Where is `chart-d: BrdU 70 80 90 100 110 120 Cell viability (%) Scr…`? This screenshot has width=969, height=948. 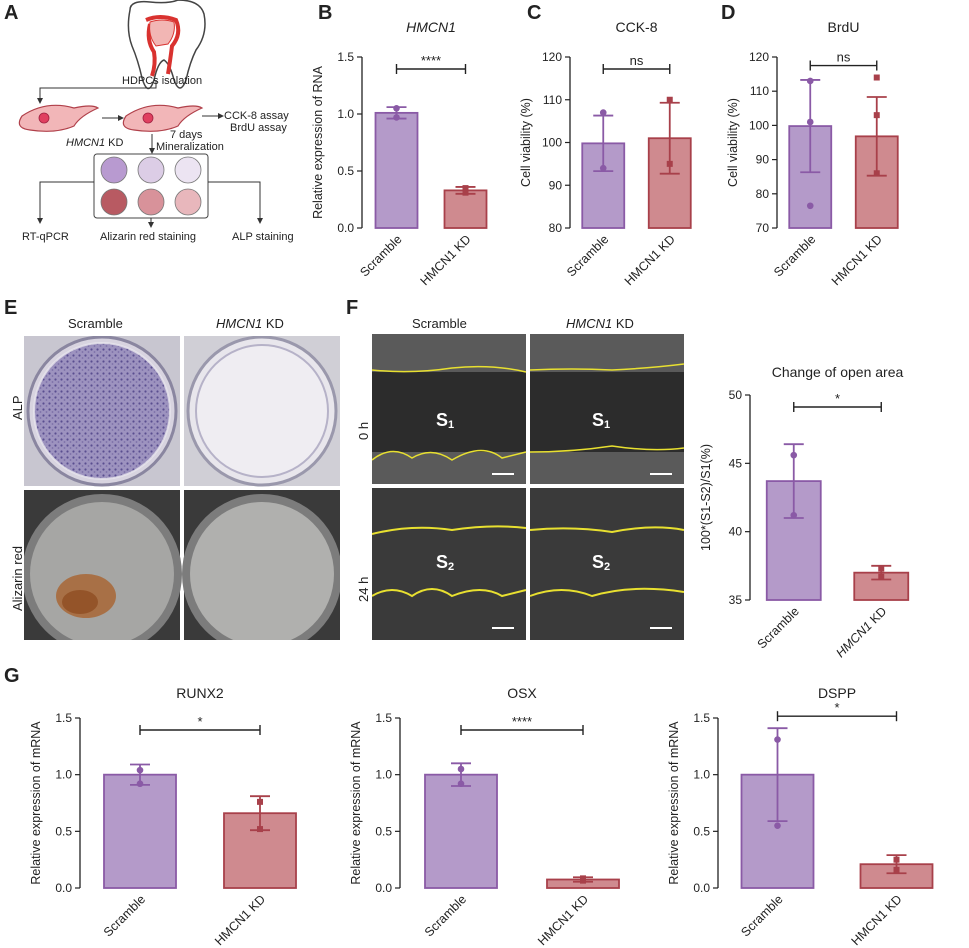 chart-d: BrdU 70 80 90 100 110 120 Cell viability (%) Scr… is located at coordinates (812, 153).